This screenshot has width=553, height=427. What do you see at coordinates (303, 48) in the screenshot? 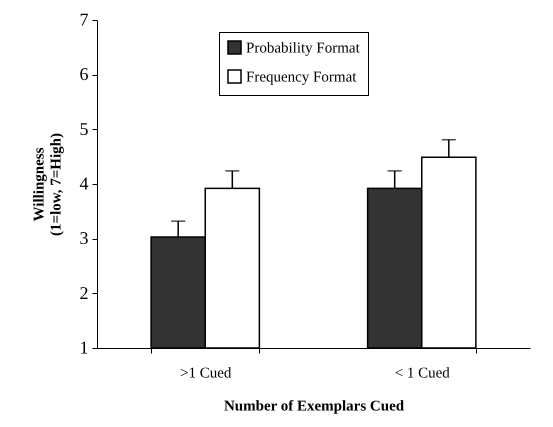
I see `legend-label: Probability Format` at bounding box center [303, 48].